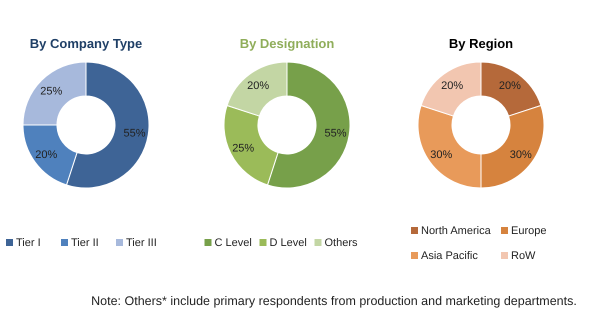 This screenshot has height=320, width=596. Describe the element at coordinates (341, 243) in the screenshot. I see `legend-label: Others` at that location.